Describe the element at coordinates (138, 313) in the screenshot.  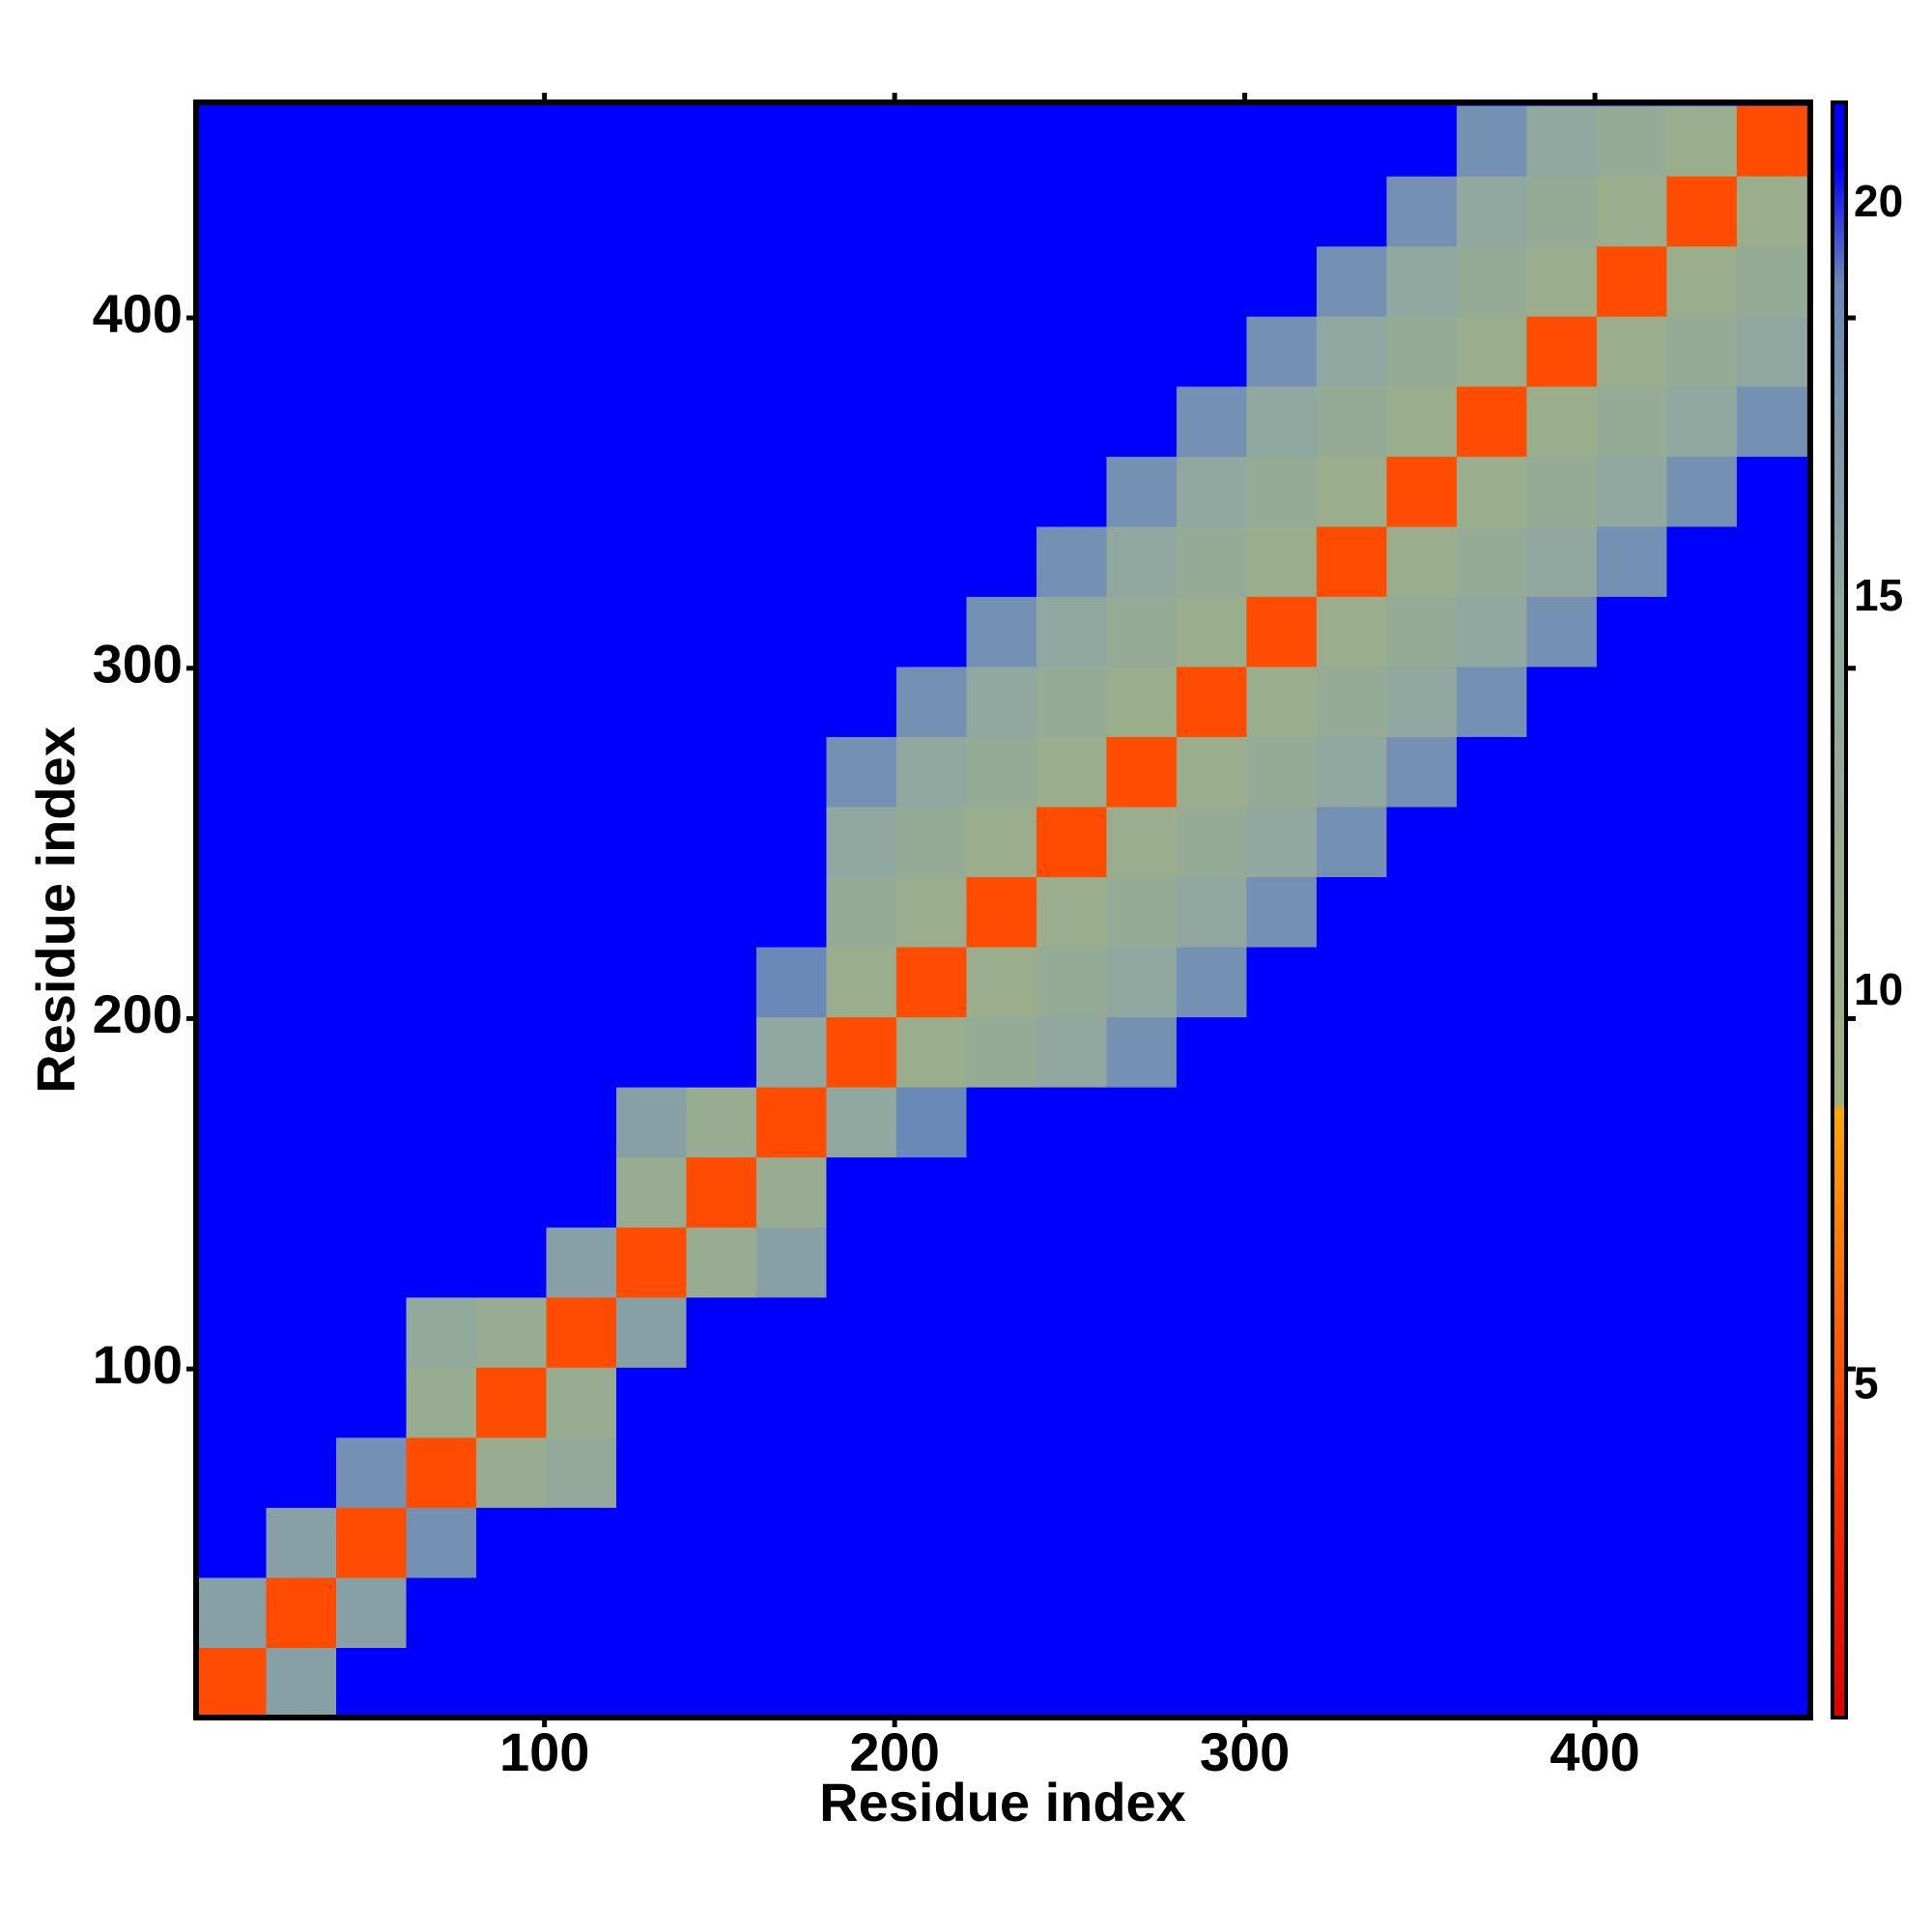
I see `y-tick-label: 400` at that location.